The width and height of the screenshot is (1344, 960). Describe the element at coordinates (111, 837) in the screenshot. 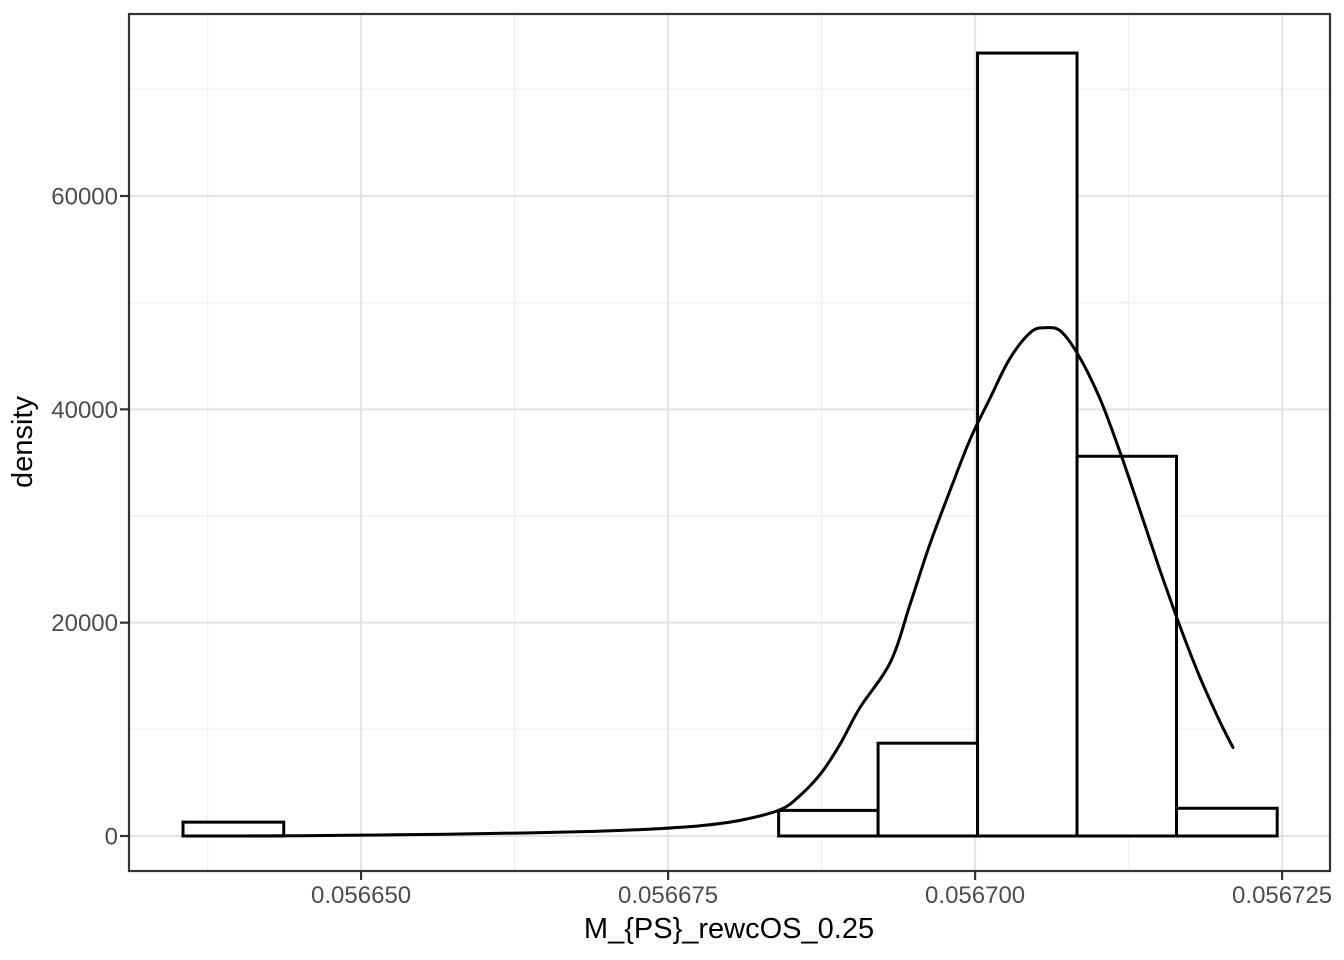

I see `y-tick-label: 0` at that location.